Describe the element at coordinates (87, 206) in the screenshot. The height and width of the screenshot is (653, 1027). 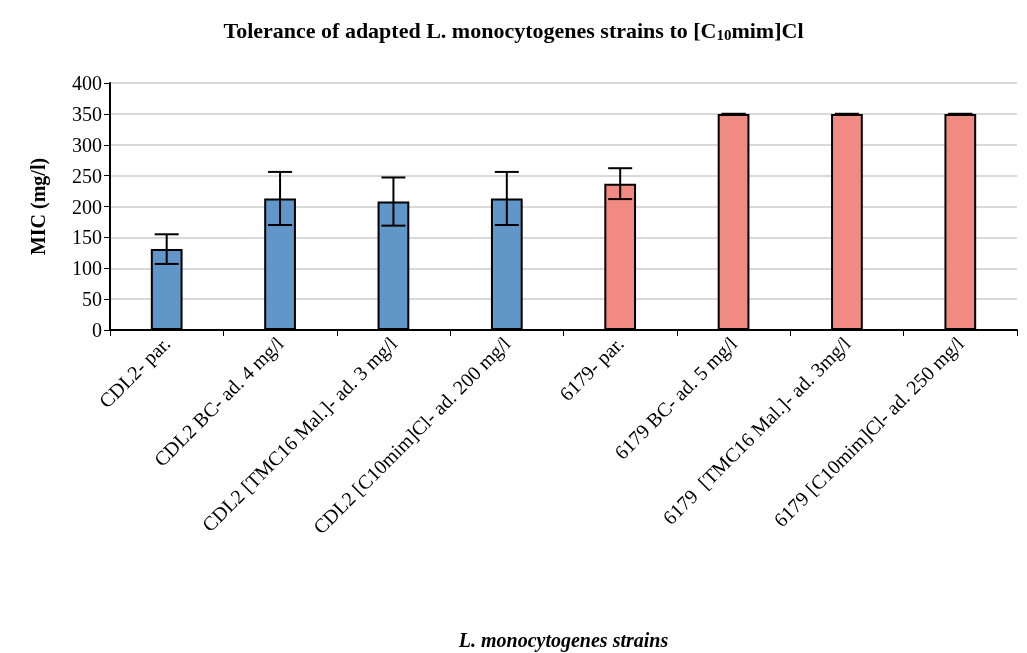
I see `y-tick-label: 200` at that location.